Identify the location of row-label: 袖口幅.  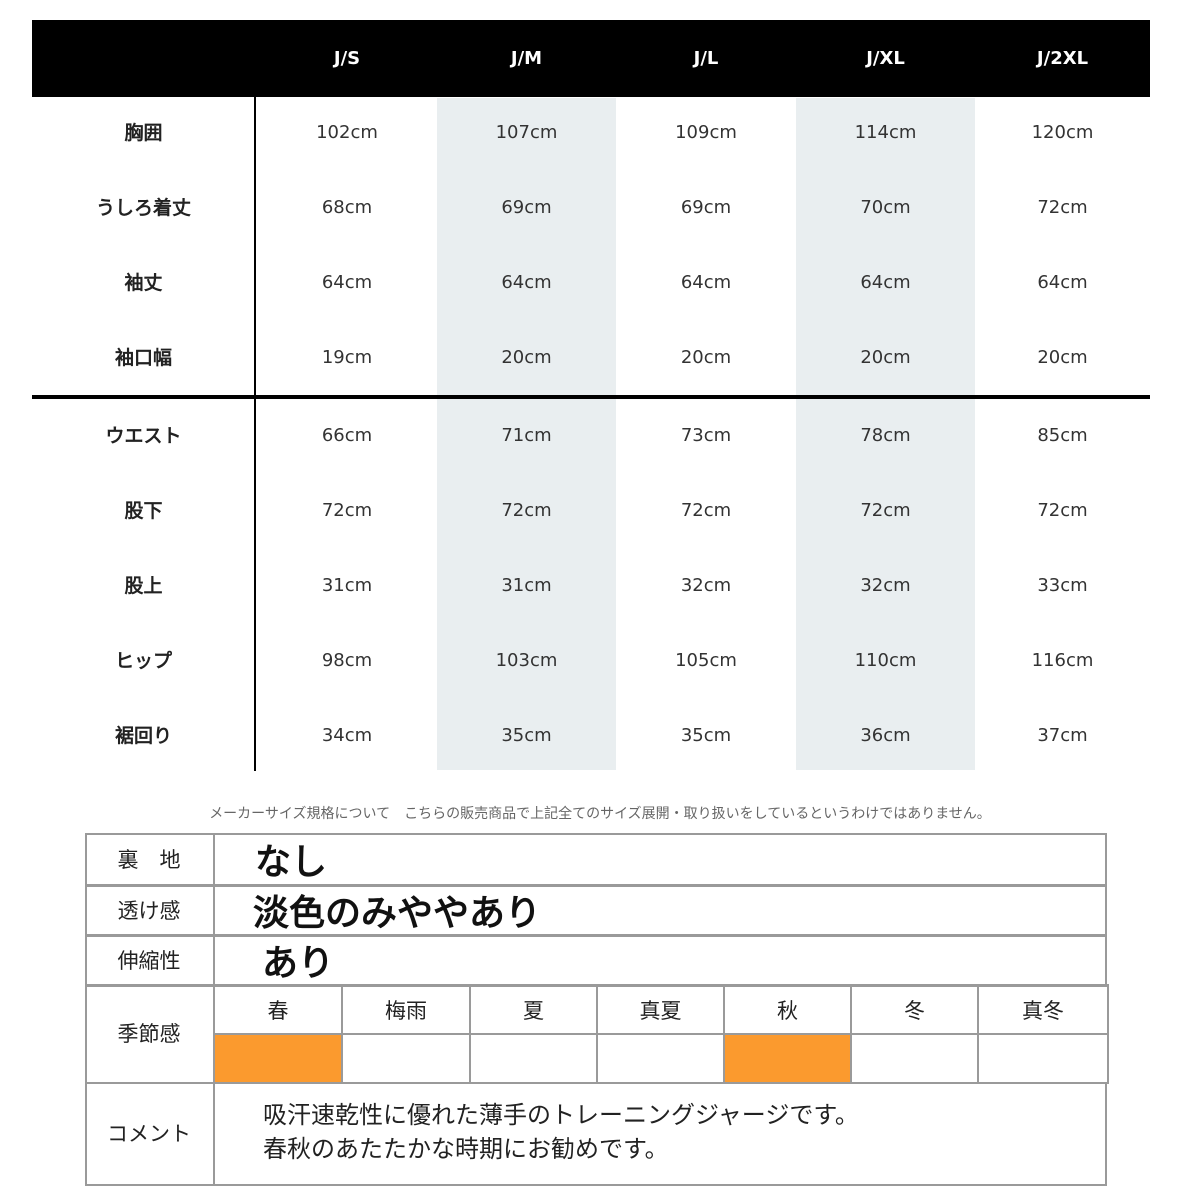
(143, 358).